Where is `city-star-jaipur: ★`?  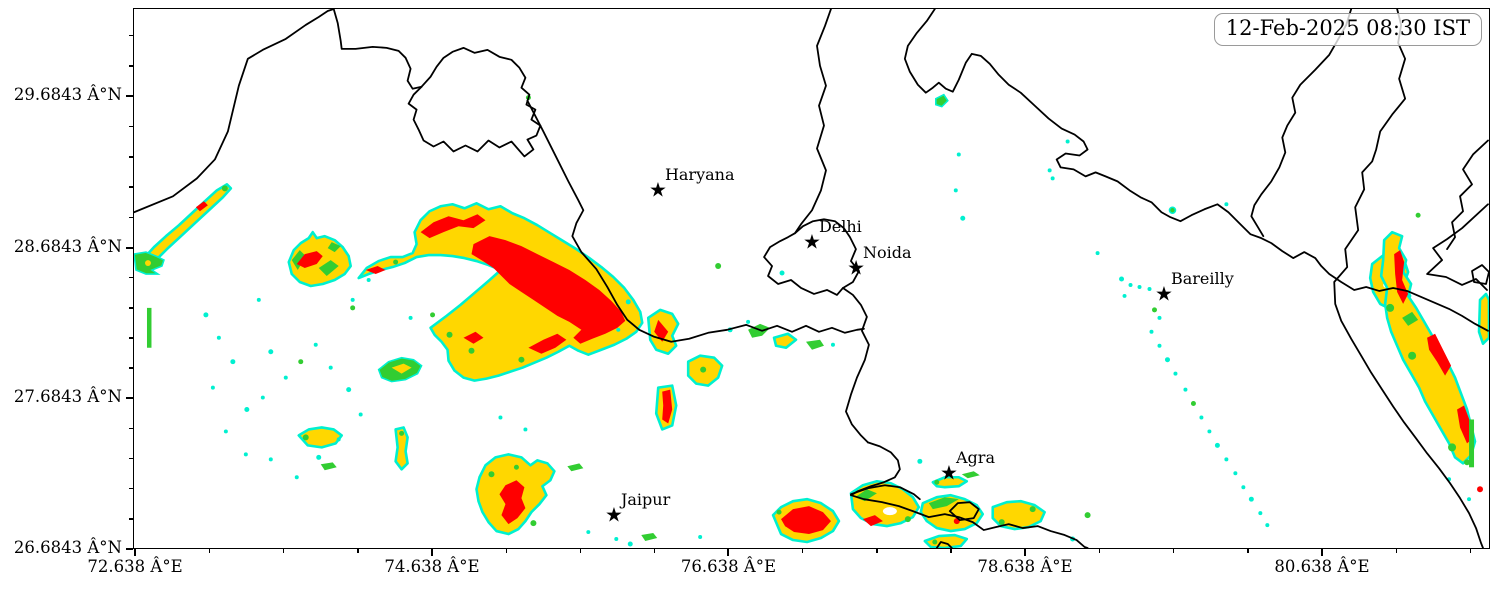 city-star-jaipur: ★ is located at coordinates (614, 514).